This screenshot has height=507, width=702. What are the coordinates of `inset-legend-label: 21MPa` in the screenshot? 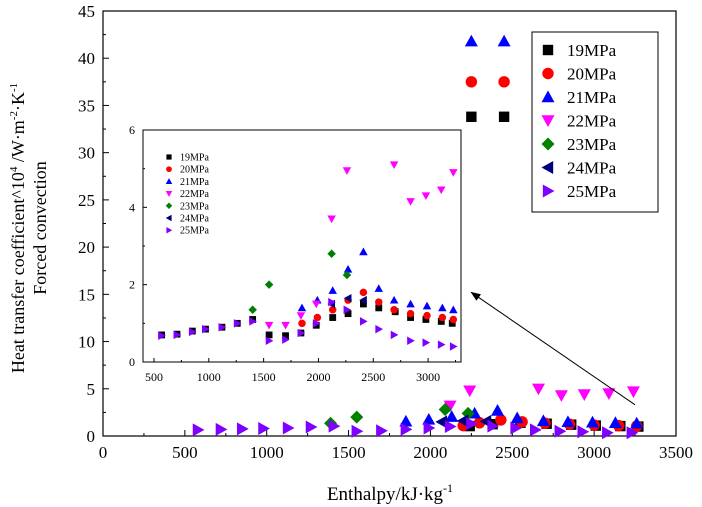 It's located at (194, 182).